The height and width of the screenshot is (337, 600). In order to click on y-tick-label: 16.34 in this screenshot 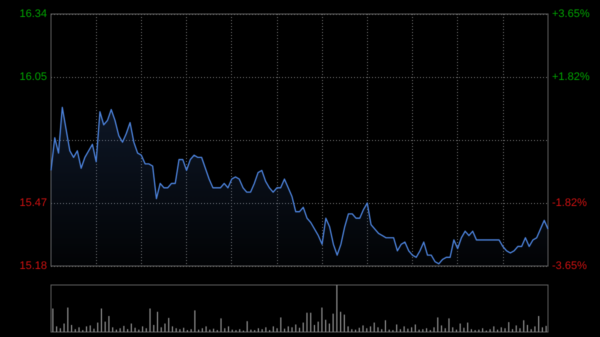, I will do `click(33, 14)`.